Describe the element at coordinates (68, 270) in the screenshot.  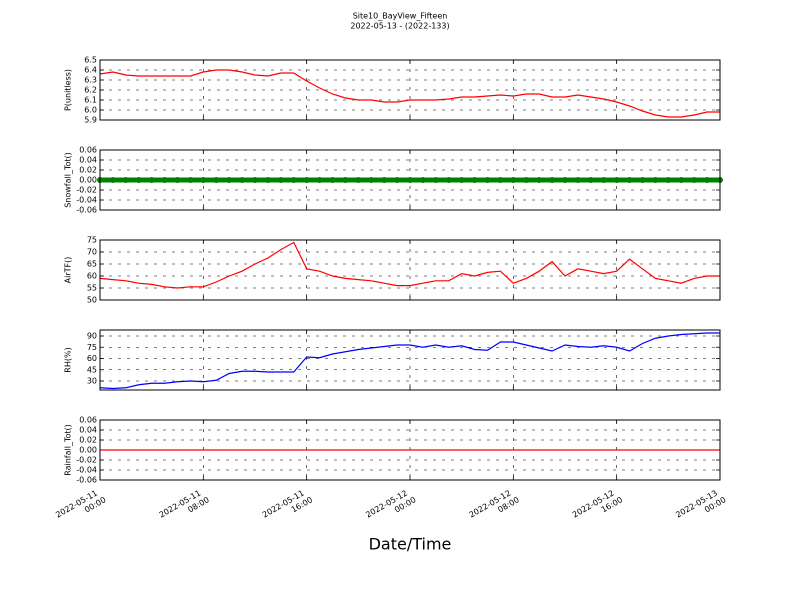
I see `y-axis-label: AirTF()` at that location.